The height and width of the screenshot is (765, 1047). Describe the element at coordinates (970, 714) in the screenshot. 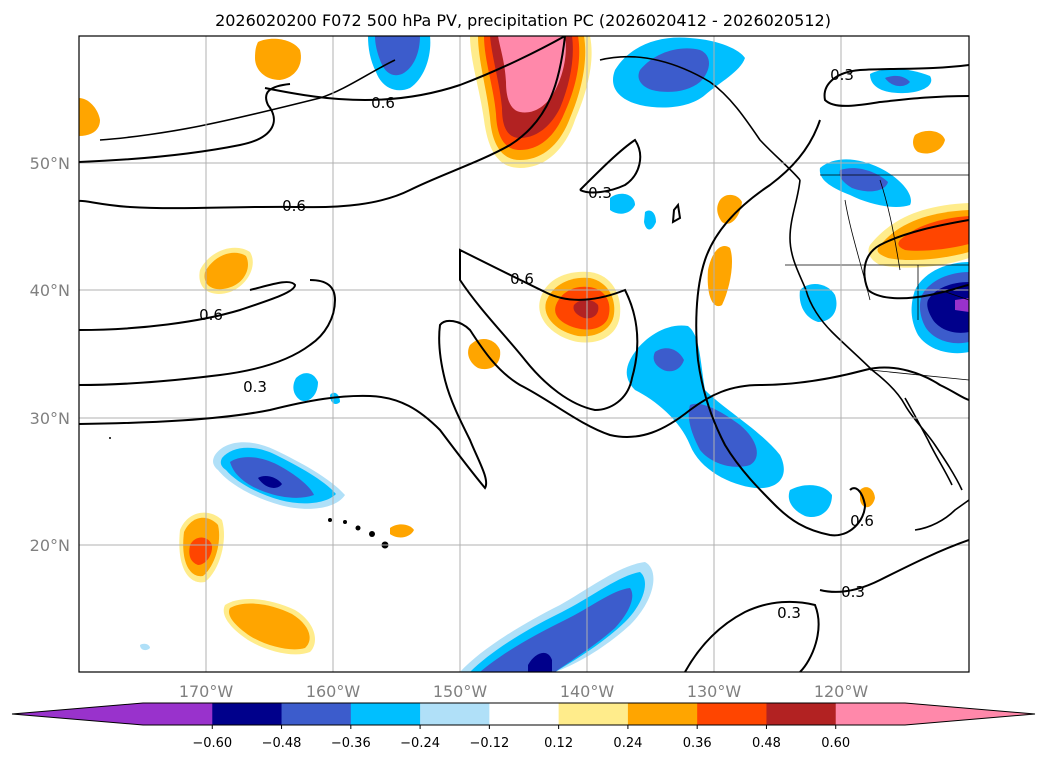

I see `colorbar-extend-max` at that location.